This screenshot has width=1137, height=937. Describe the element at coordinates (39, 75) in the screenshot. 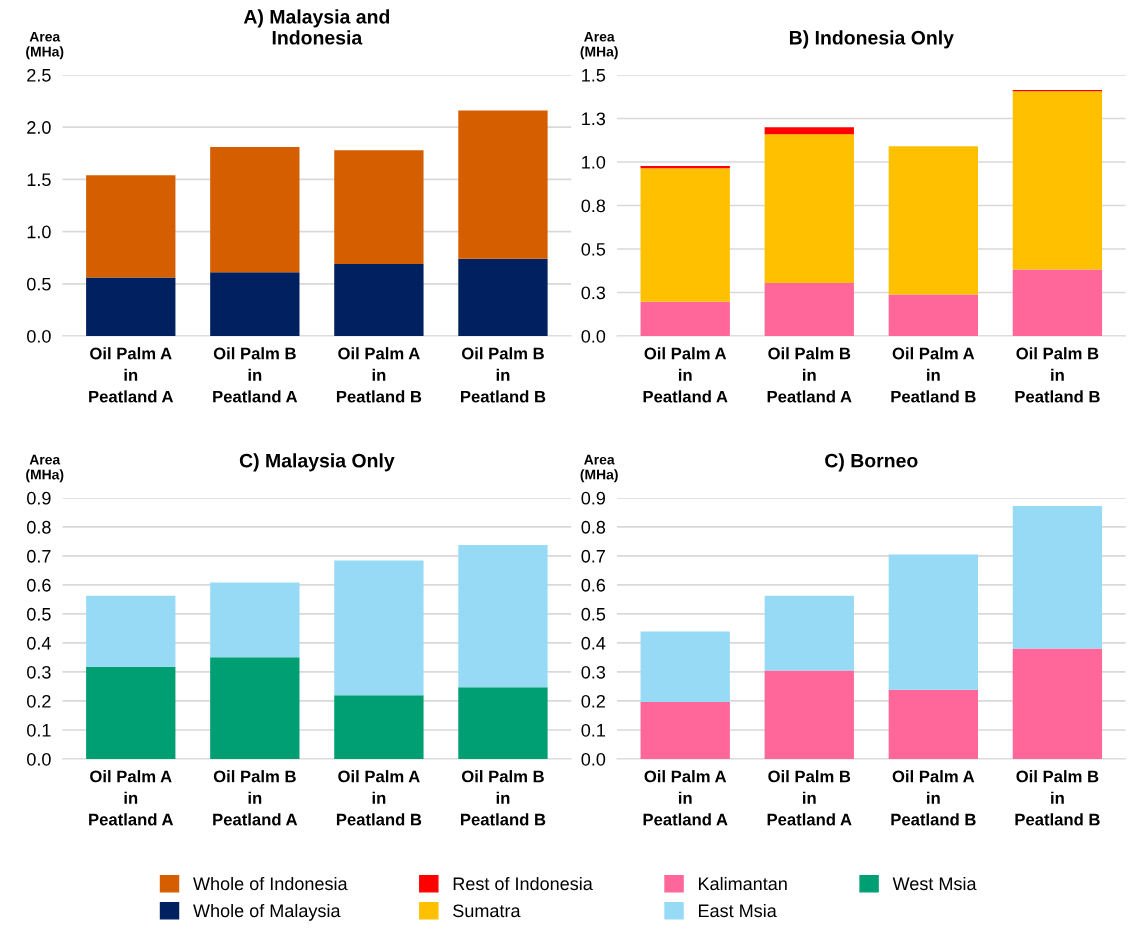

I see `y-tick-label: 2.5` at that location.